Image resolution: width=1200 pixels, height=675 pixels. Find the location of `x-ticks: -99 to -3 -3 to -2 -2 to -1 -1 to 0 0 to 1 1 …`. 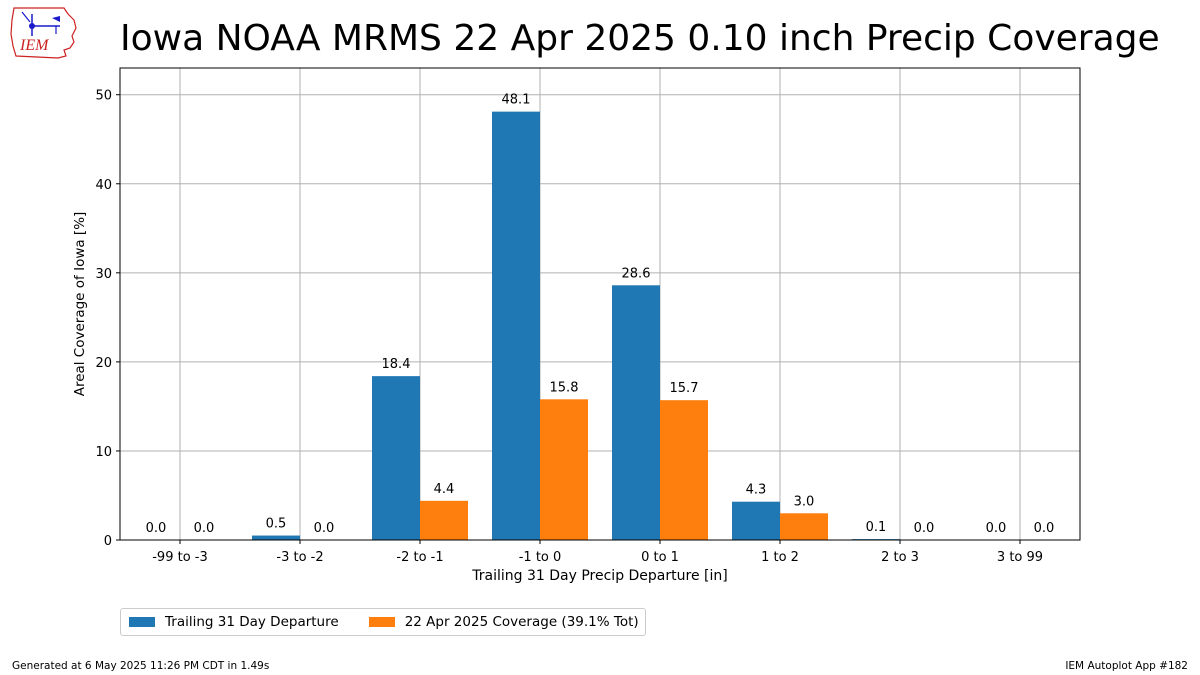

x-ticks: -99 to -3 -3 to -2 -2 to -1 -1 to 0 0 to 1 1 … is located at coordinates (597, 552).